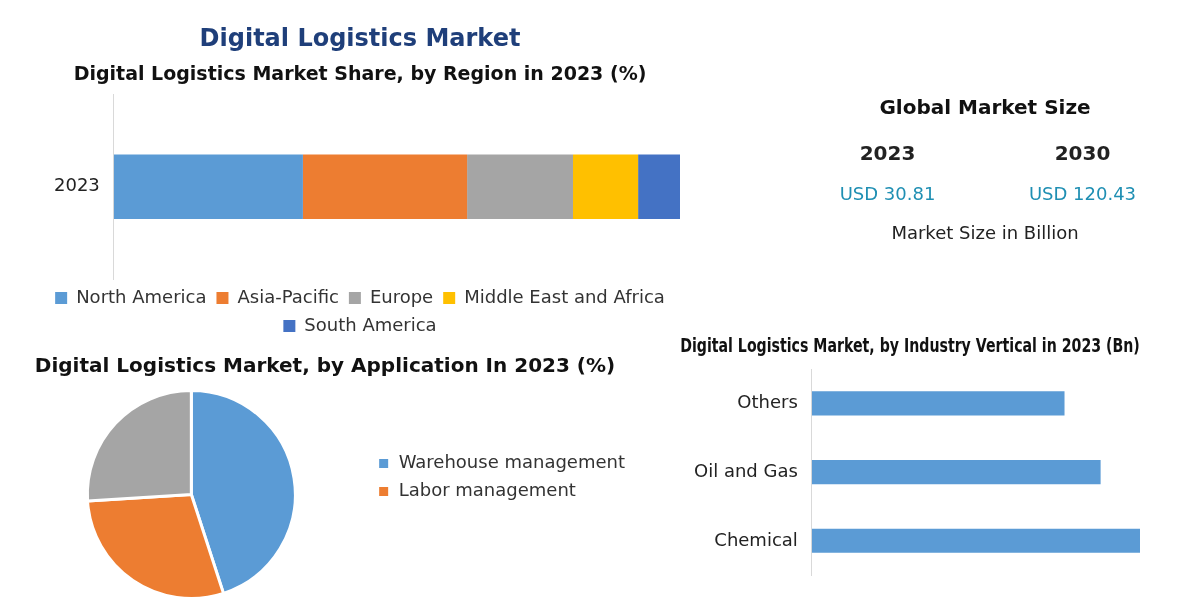  What do you see at coordinates (360, 37) in the screenshot?
I see `chart-title: Digital Logistics Market` at bounding box center [360, 37].